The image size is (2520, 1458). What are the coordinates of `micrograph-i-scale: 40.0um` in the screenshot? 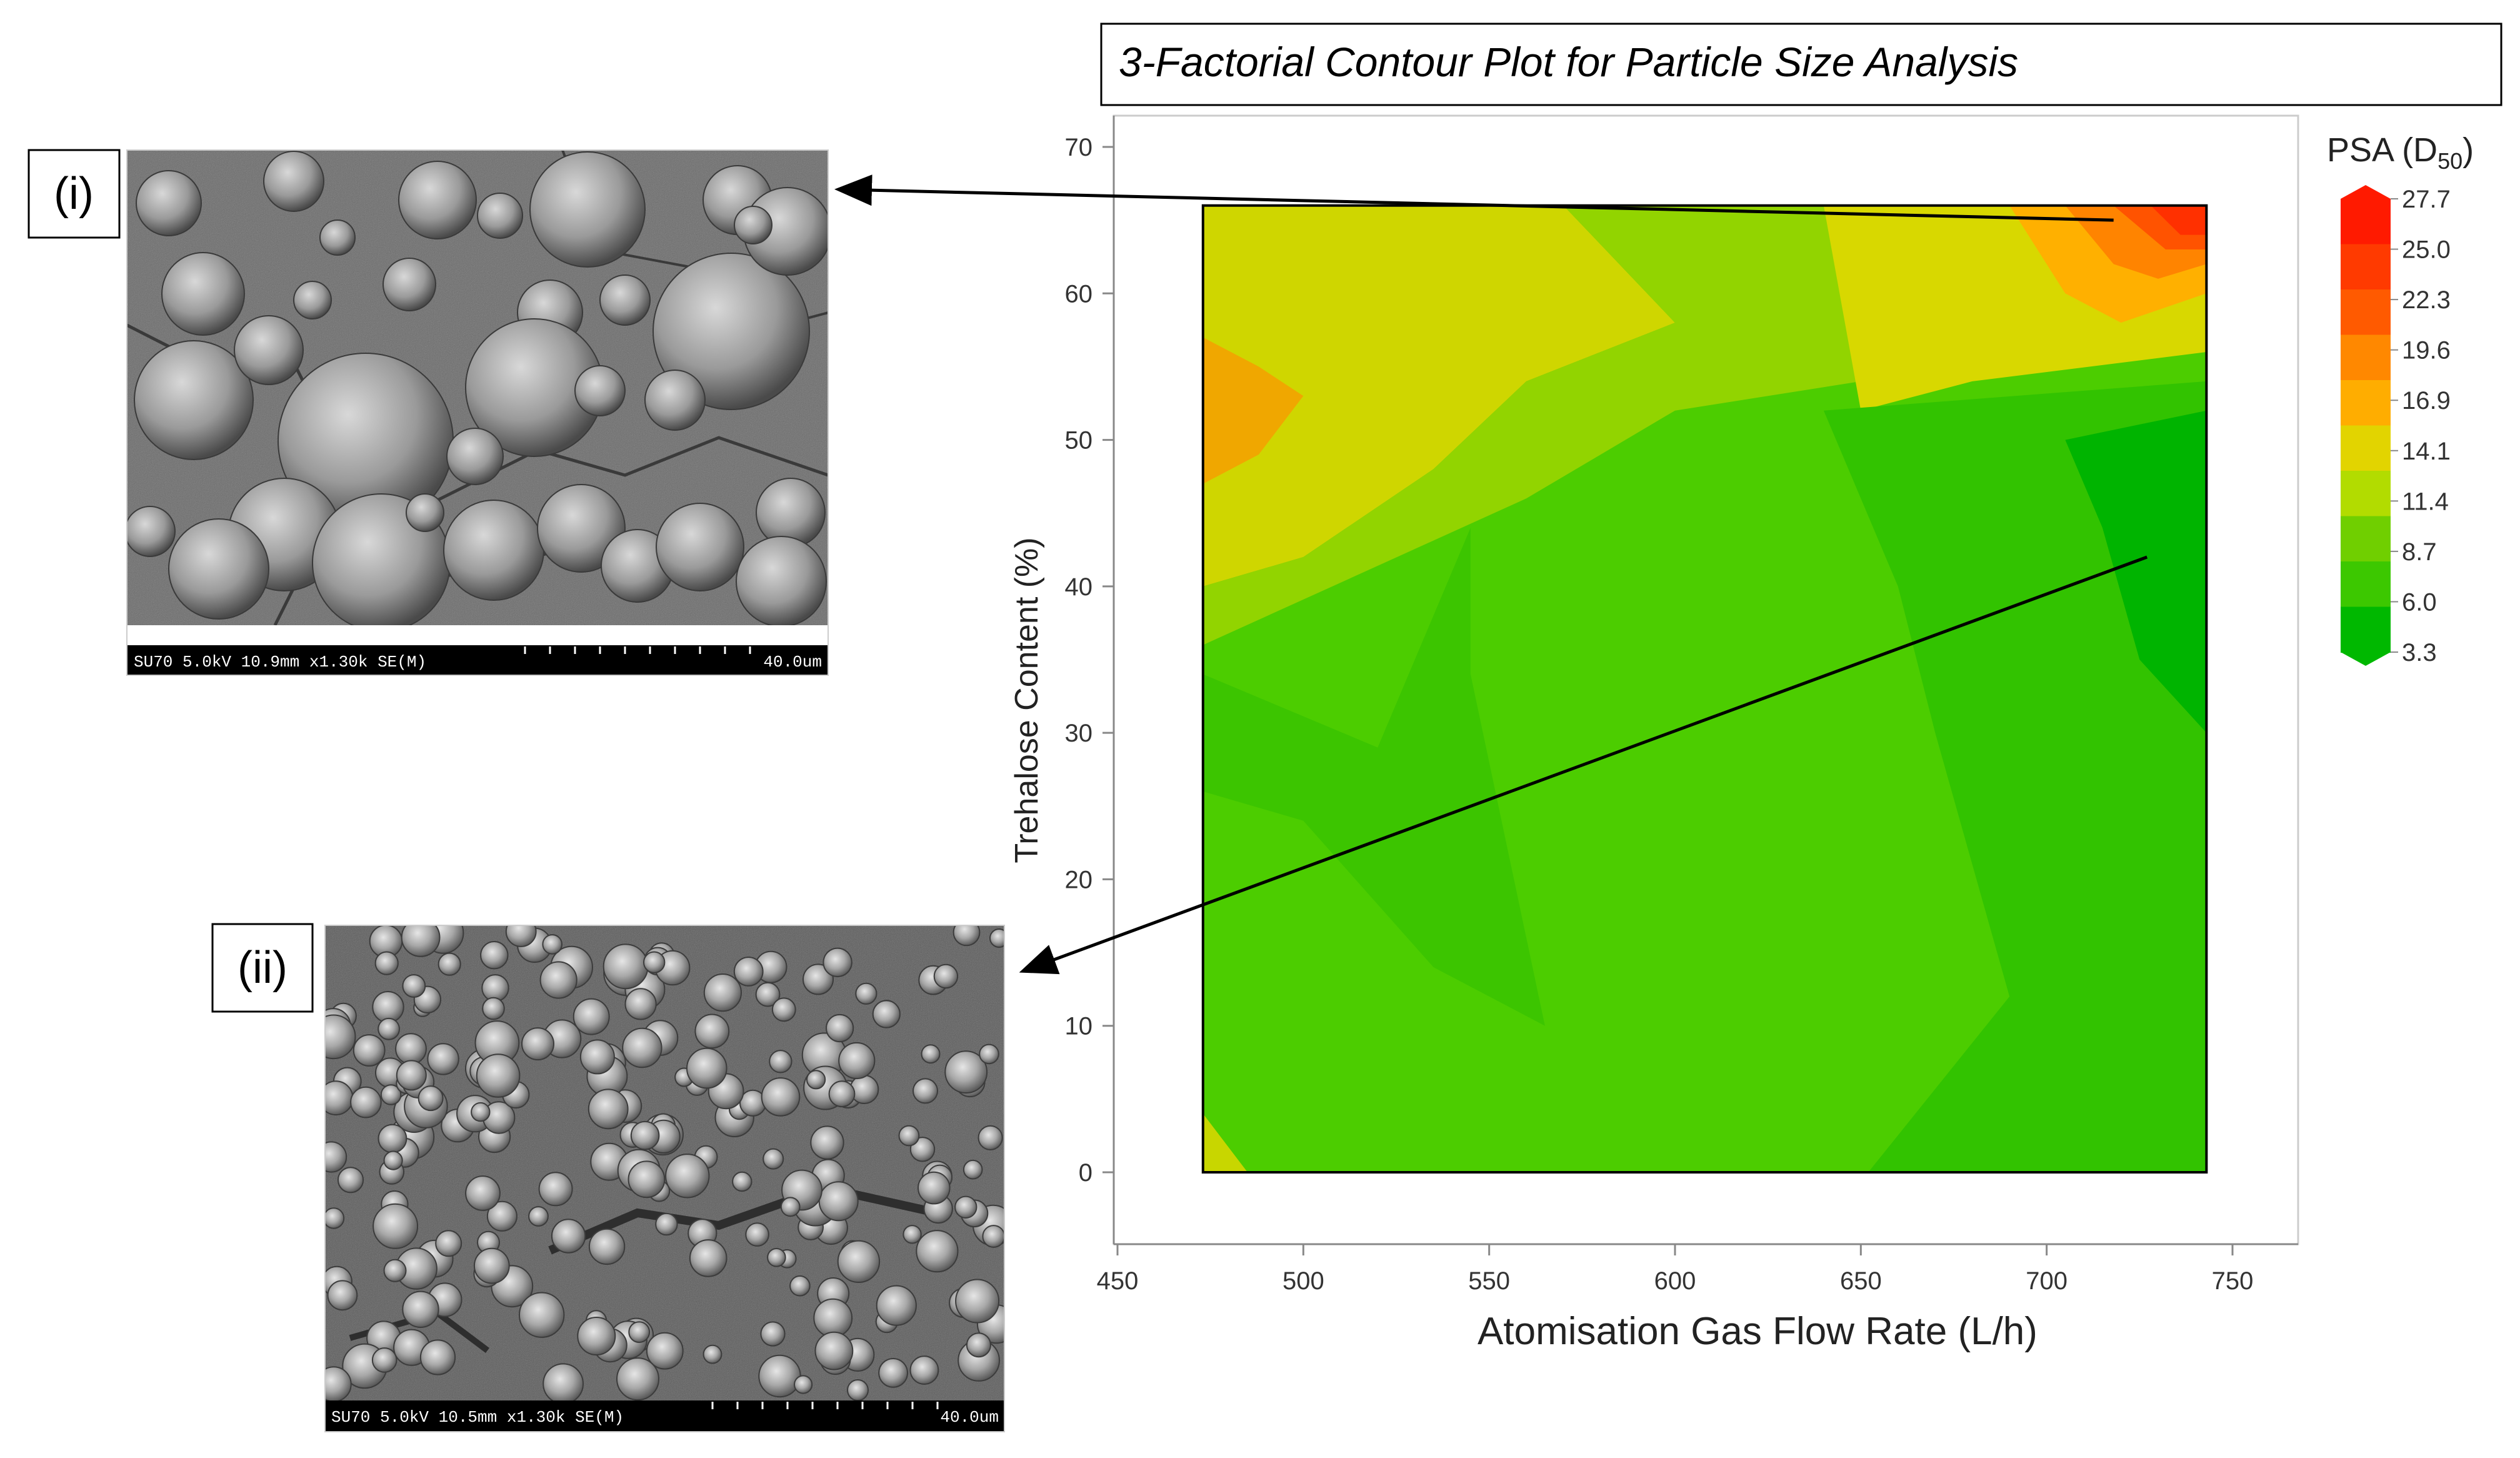 It's located at (792, 662).